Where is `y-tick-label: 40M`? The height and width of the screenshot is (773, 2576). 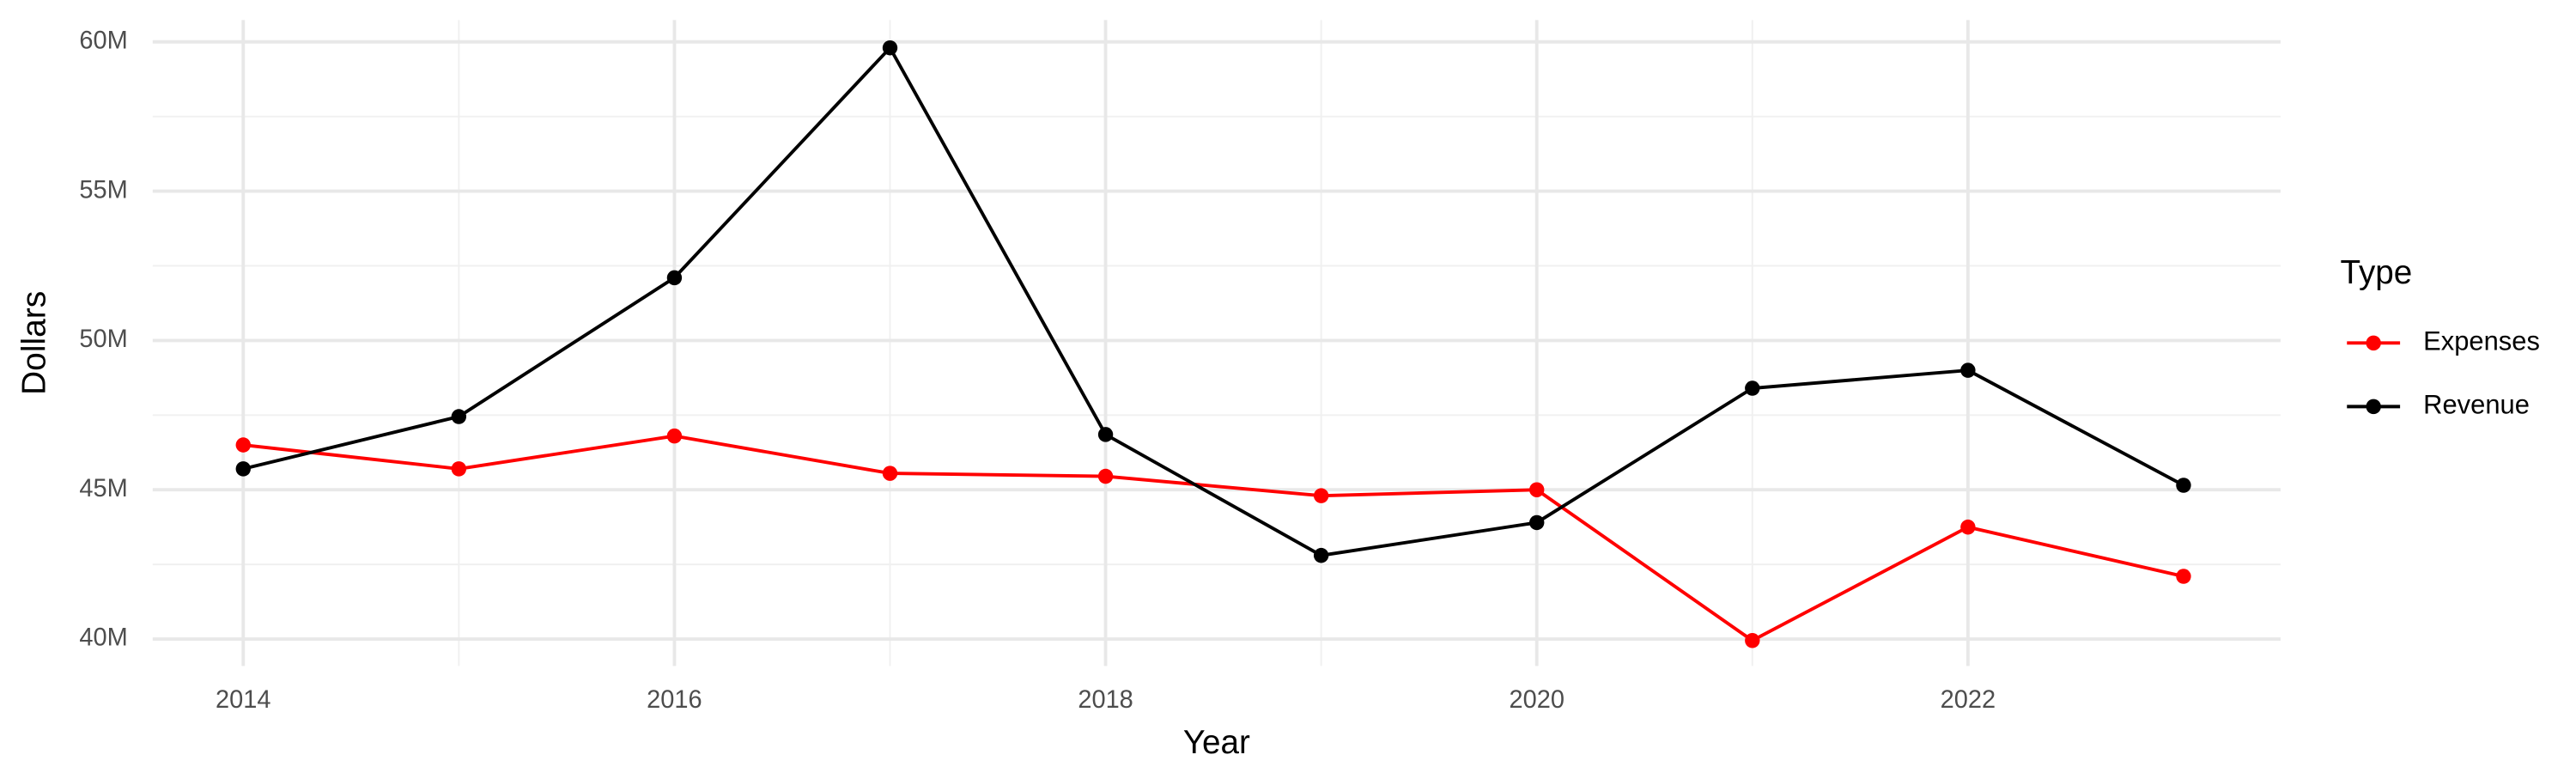
y-tick-label: 40M is located at coordinates (103, 638).